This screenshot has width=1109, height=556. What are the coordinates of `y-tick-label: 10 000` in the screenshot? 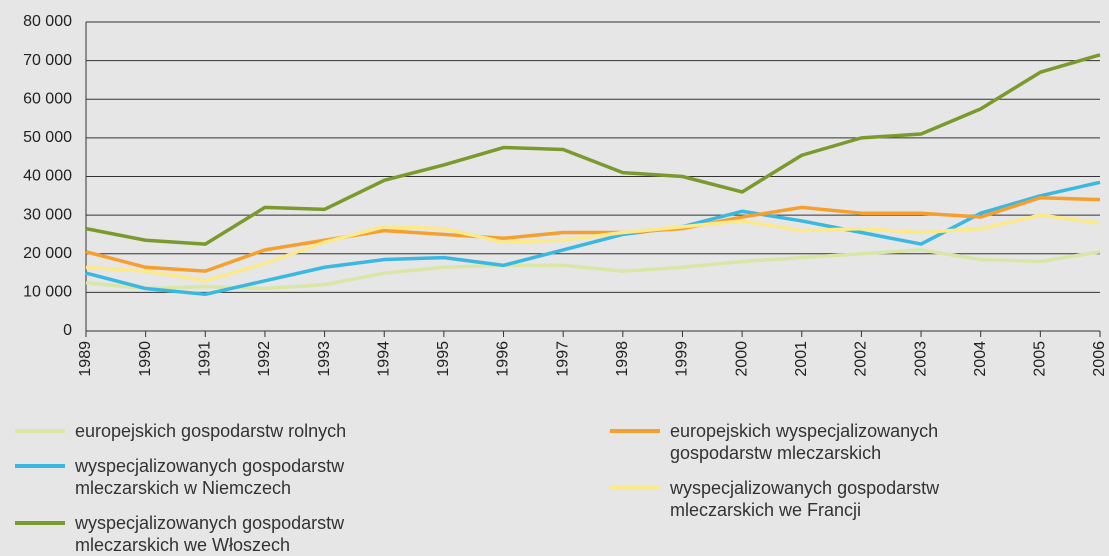 It's located at (47, 292).